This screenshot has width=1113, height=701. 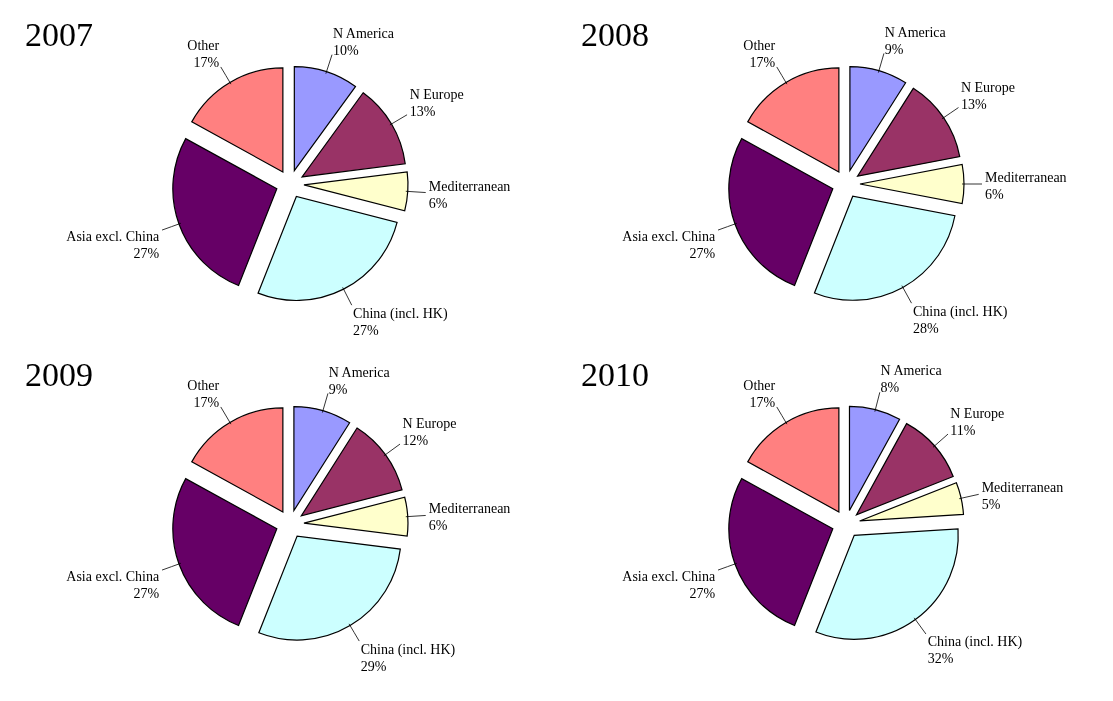 I want to click on data-label: 10%, so click(x=345, y=50).